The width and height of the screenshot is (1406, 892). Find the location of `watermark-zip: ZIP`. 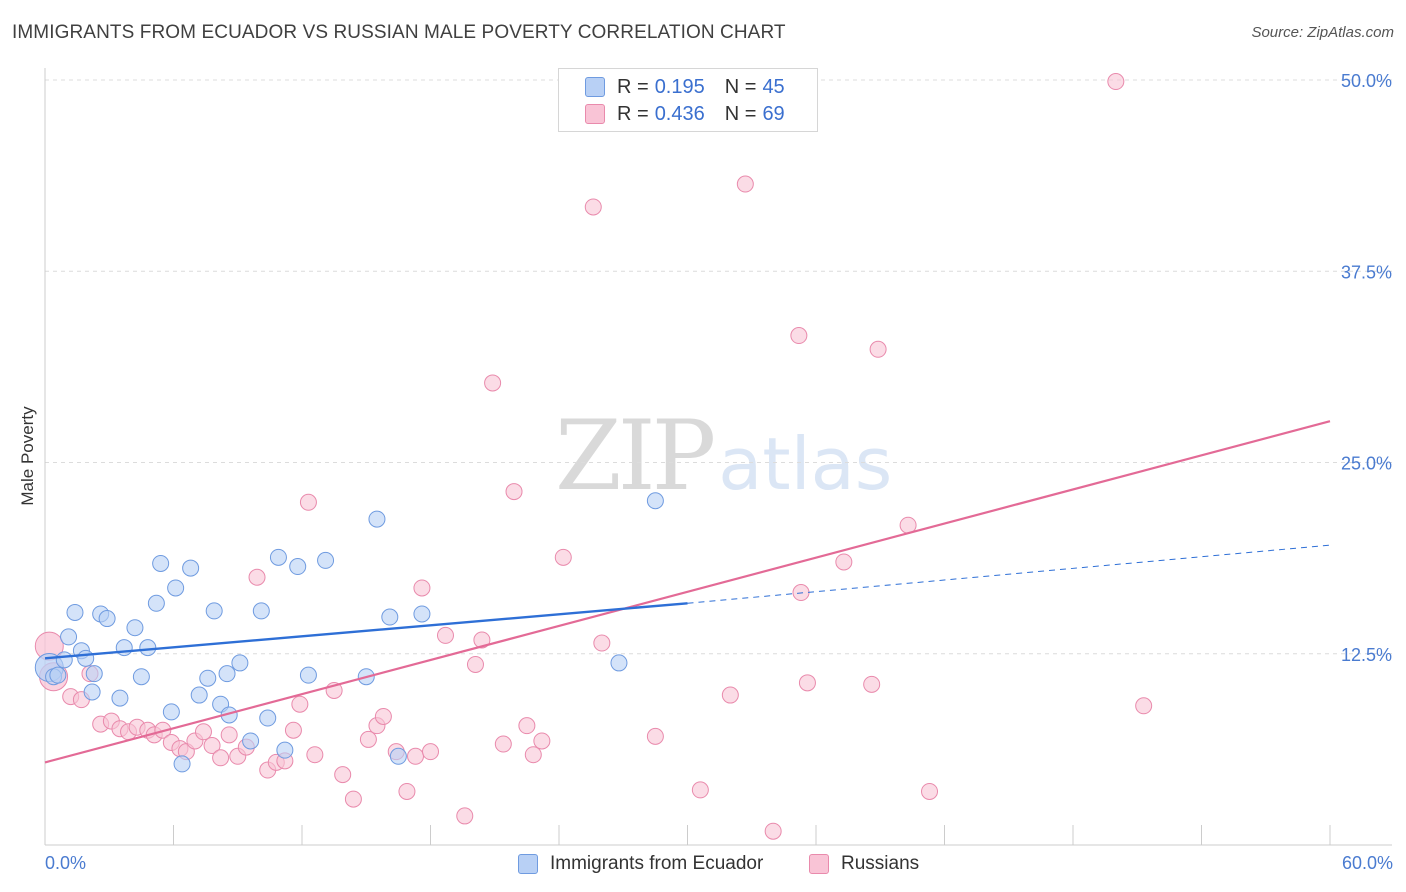

watermark-zip: ZIP is located at coordinates (635, 456).